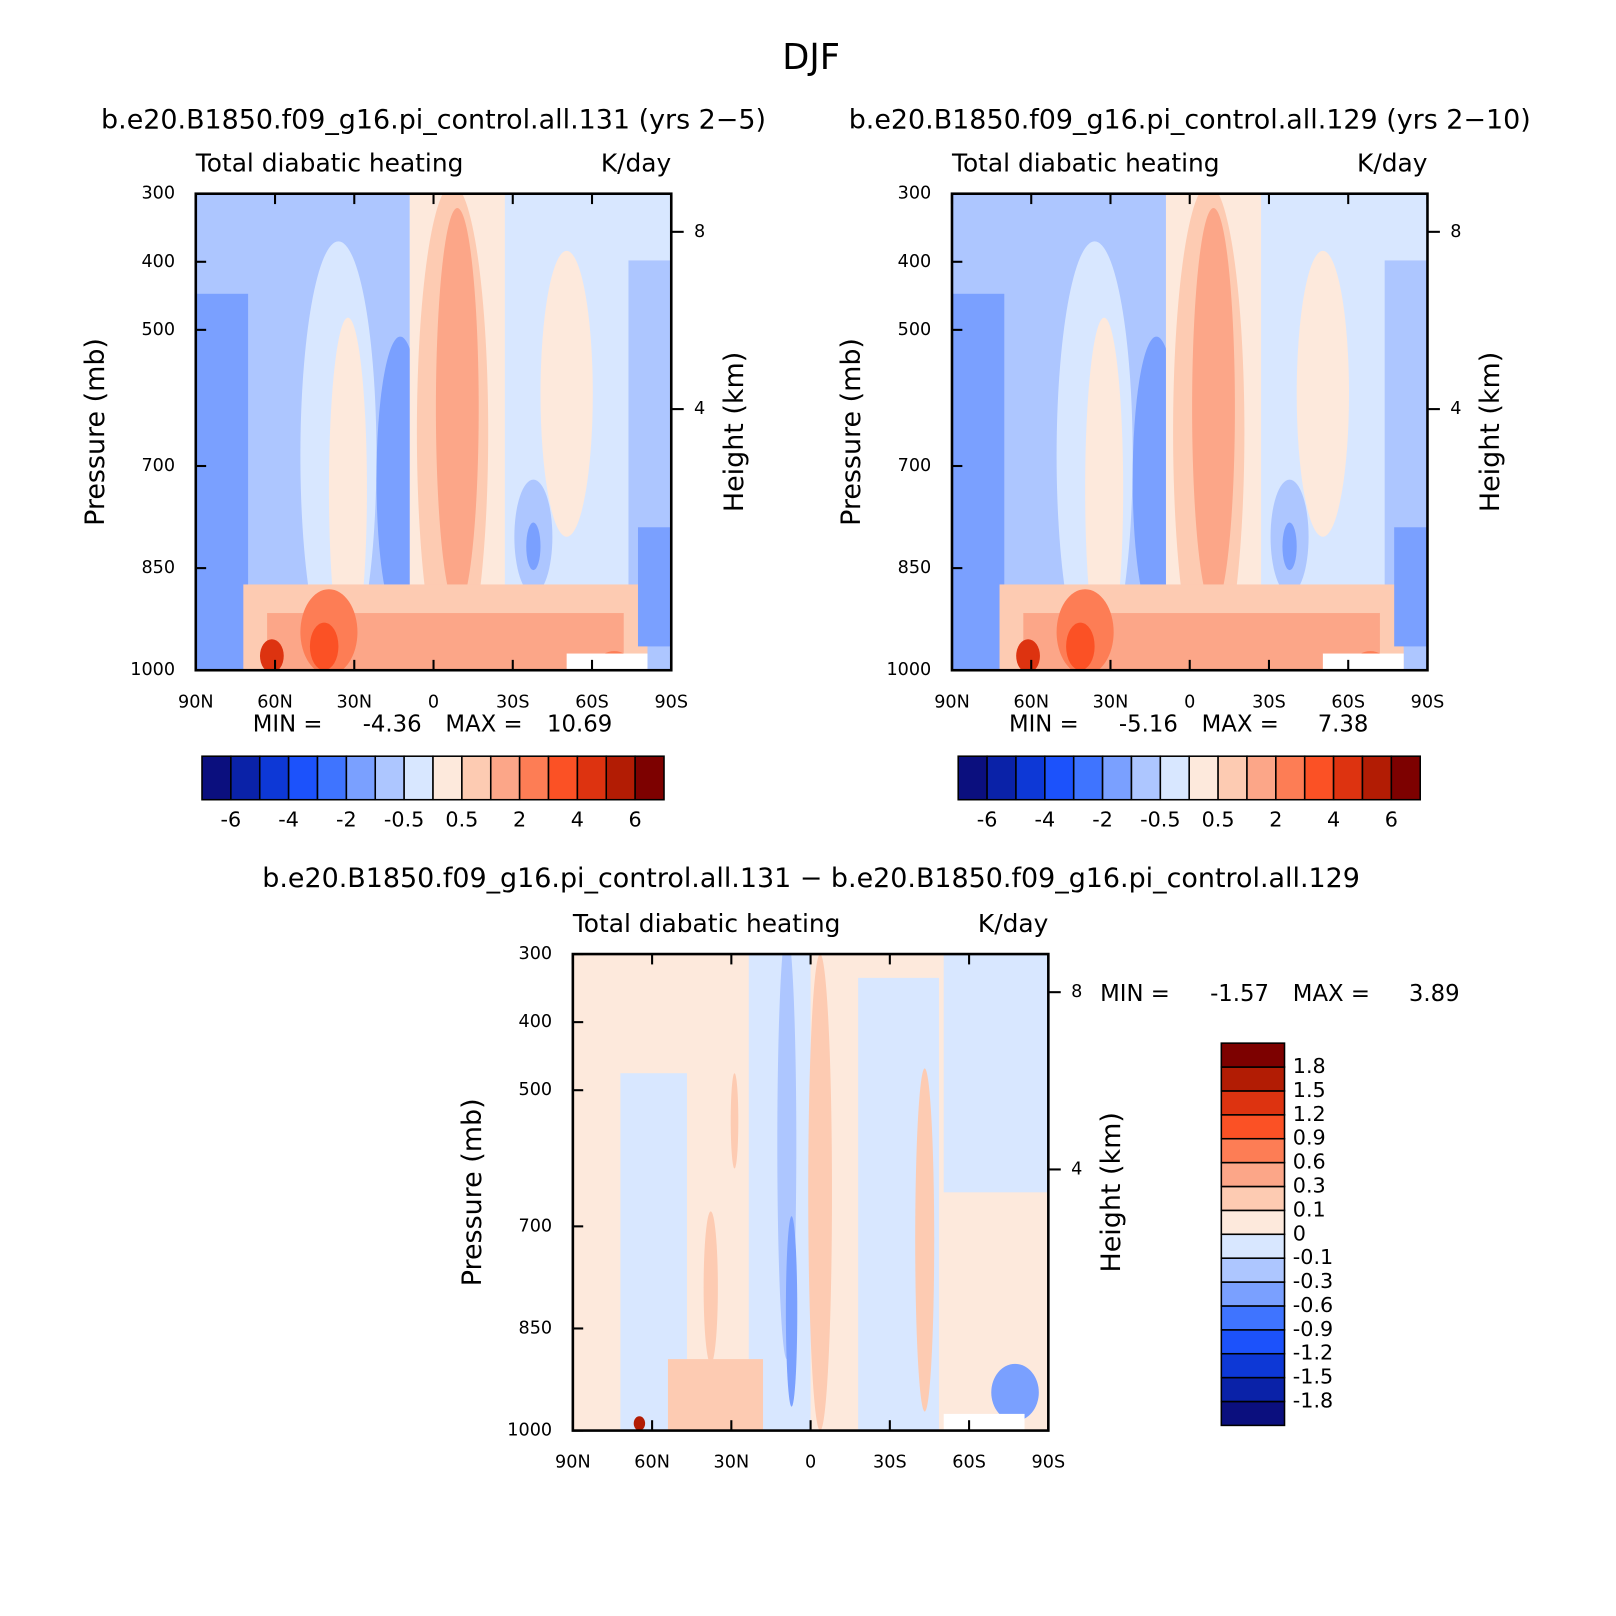 This screenshot has height=1616, width=1616. What do you see at coordinates (1085, 163) in the screenshot?
I see `subtitle: Total diabatic heating` at bounding box center [1085, 163].